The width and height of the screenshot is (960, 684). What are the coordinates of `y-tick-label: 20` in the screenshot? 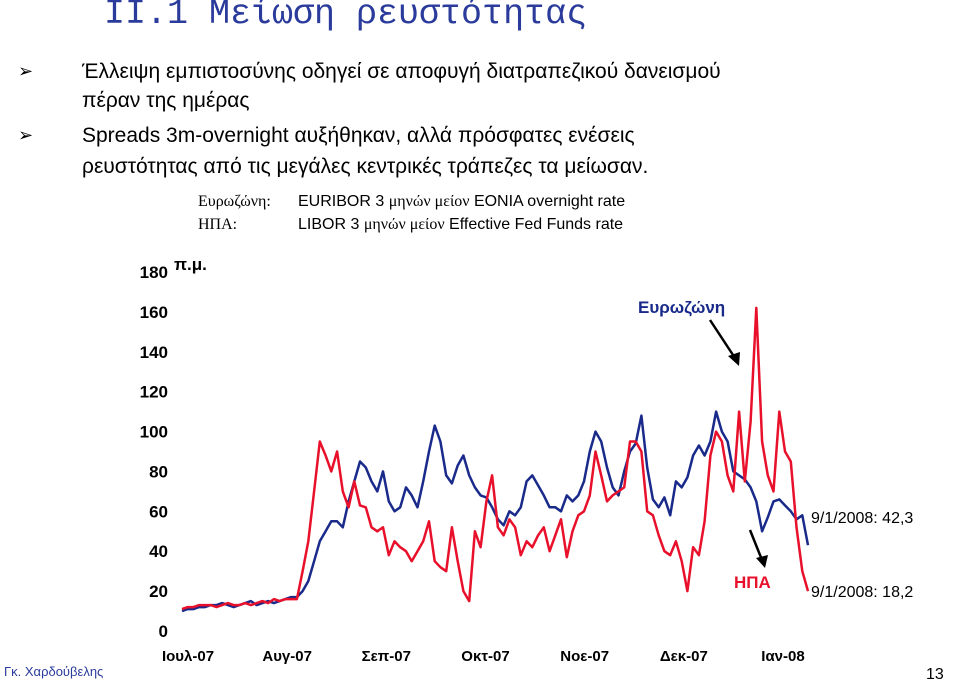 It's located at (158, 591).